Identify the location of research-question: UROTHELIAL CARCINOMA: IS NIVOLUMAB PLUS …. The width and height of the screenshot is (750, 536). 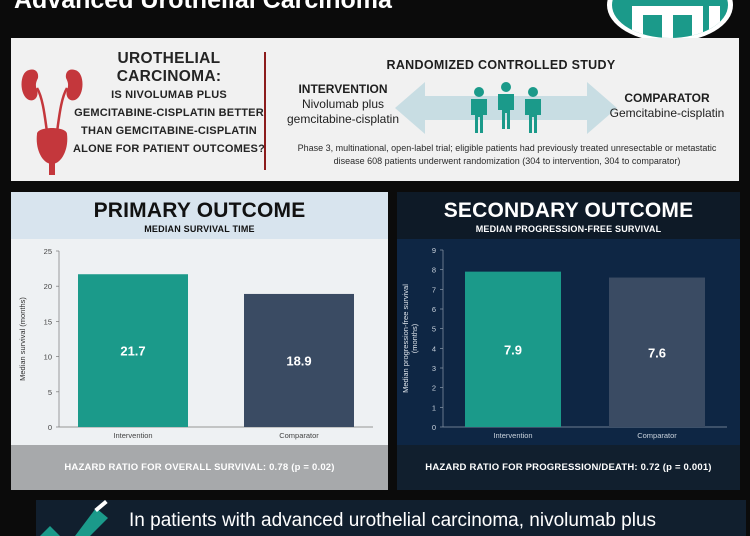
(169, 104).